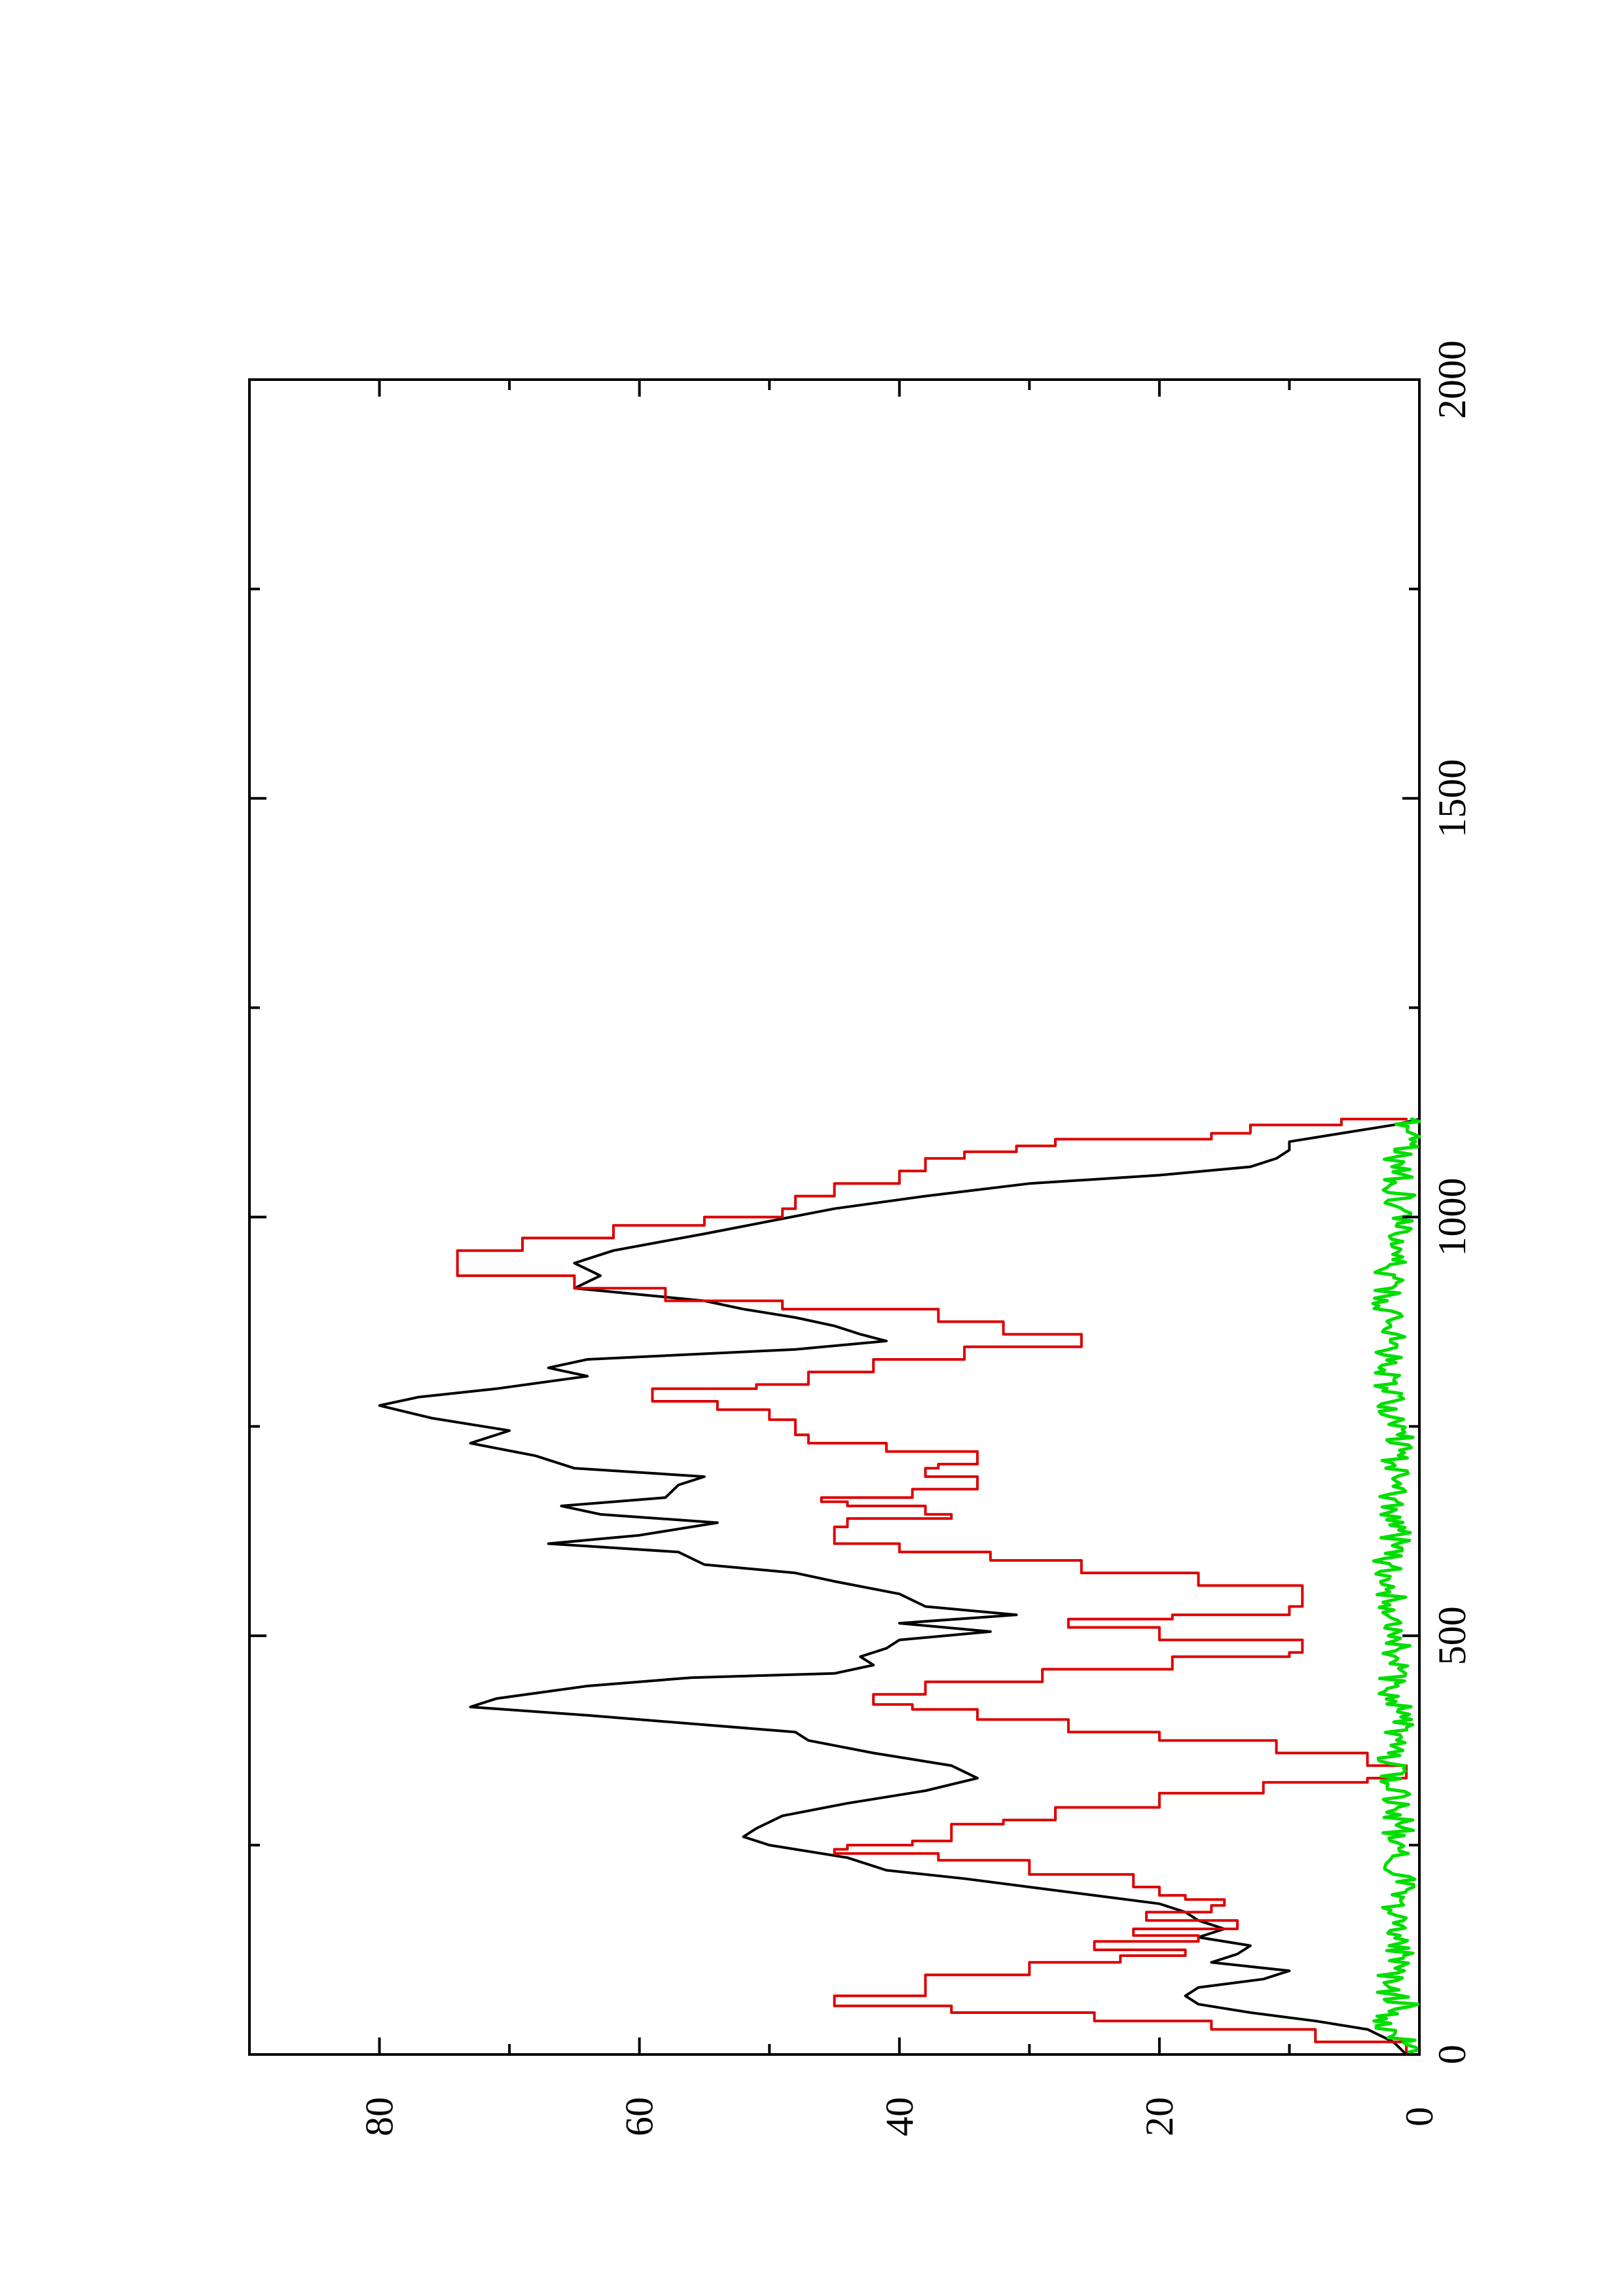  I want to click on y-tick-label: 60, so click(639, 2116).